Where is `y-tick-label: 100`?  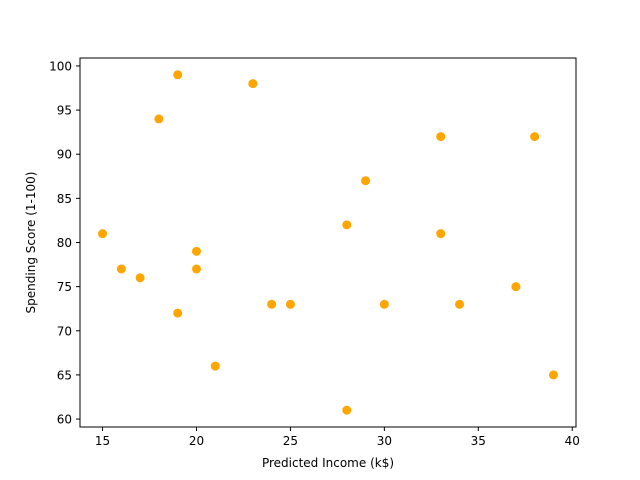 y-tick-label: 100 is located at coordinates (60, 66).